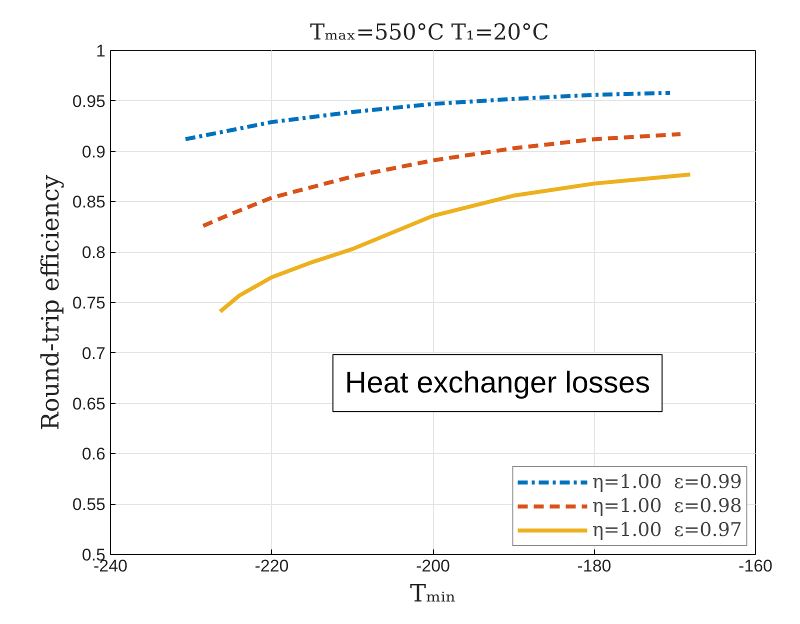 This screenshot has width=800, height=624. What do you see at coordinates (89, 101) in the screenshot?
I see `y-tick-label: 0.95` at bounding box center [89, 101].